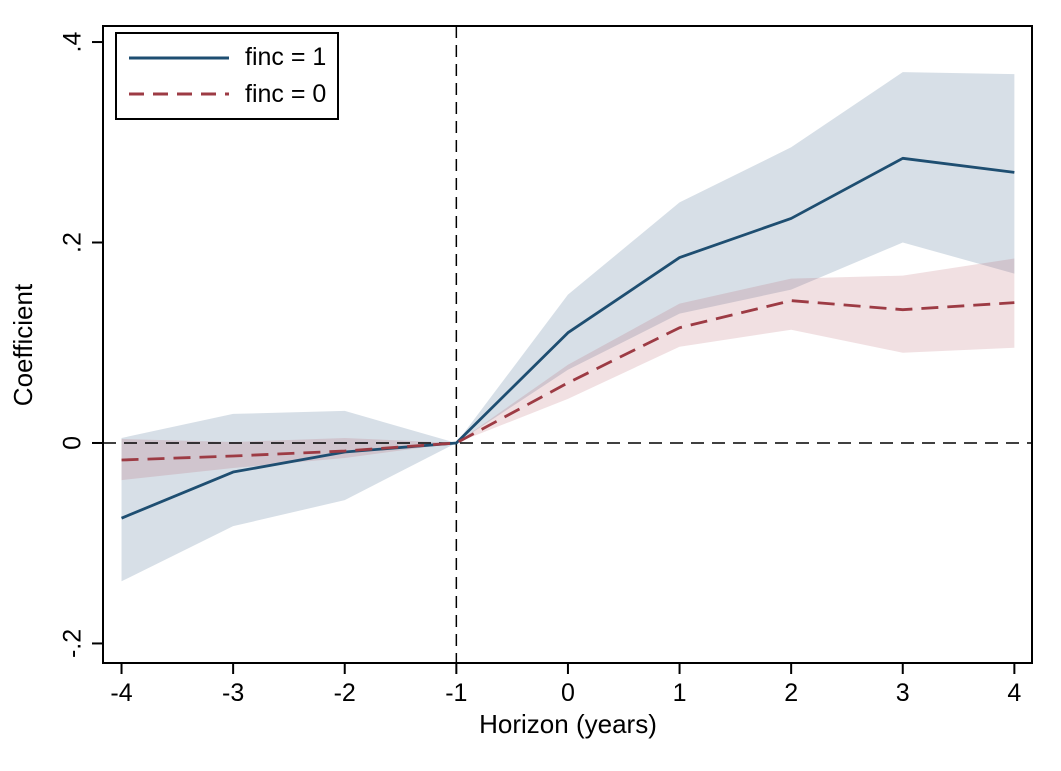 Image resolution: width=1061 pixels, height=771 pixels. Describe the element at coordinates (233, 693) in the screenshot. I see `x-tick-label: -3` at that location.